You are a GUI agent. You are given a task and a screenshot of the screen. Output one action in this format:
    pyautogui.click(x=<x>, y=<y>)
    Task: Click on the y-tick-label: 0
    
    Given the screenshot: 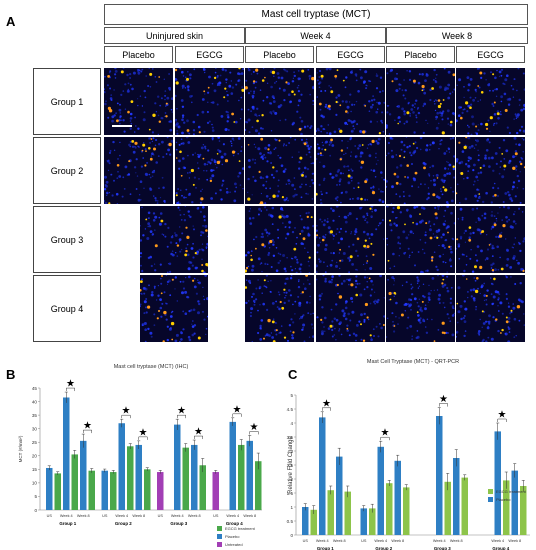 What is the action you would take?
    pyautogui.click(x=35, y=510)
    